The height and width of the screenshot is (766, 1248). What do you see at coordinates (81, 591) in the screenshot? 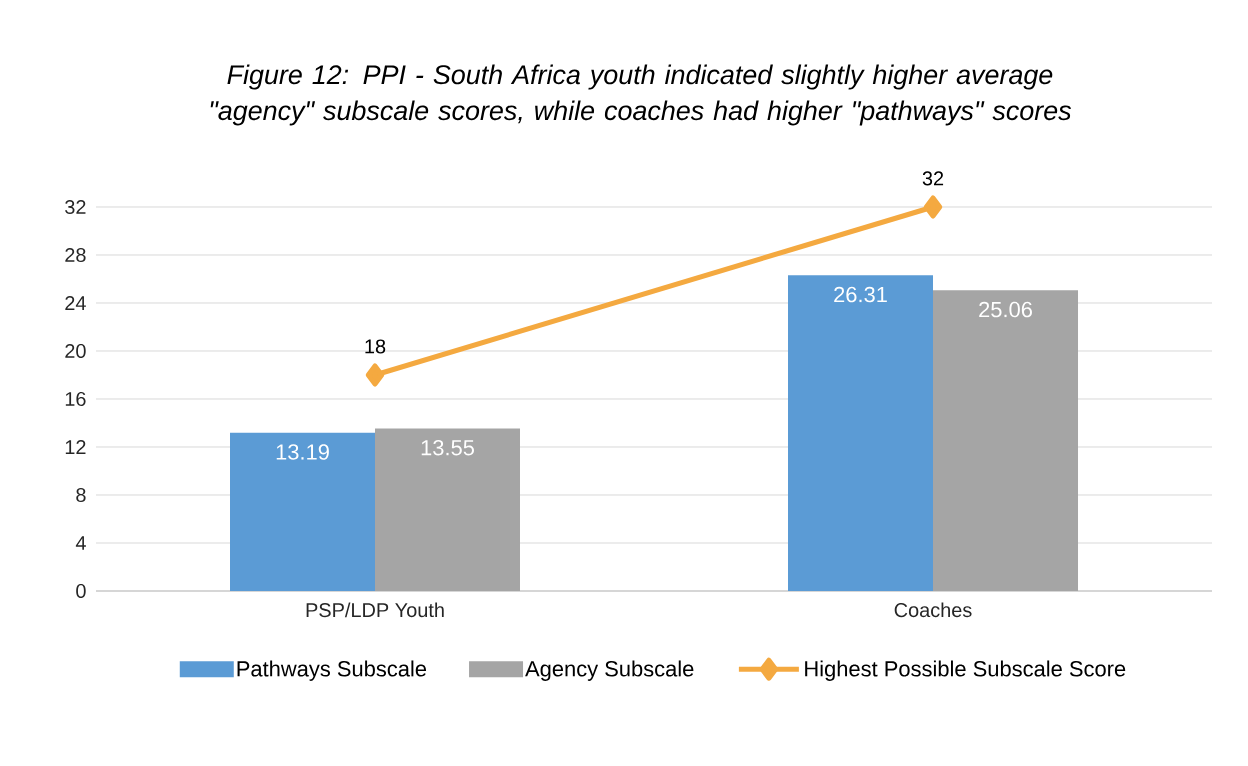
I see `y-tick-label: 0` at bounding box center [81, 591].